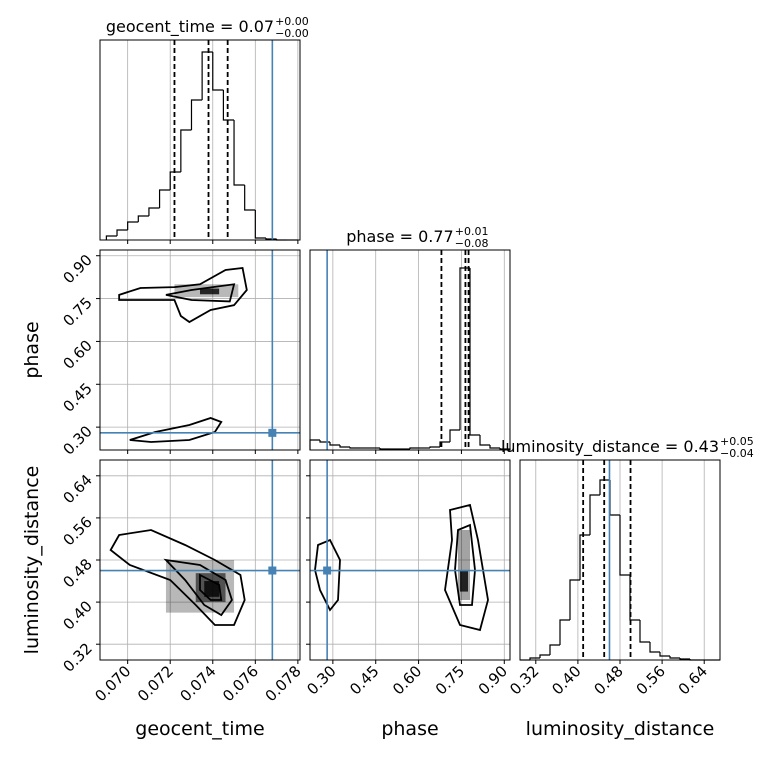  I want to click on title-minus: −0.08, so click(472, 243).